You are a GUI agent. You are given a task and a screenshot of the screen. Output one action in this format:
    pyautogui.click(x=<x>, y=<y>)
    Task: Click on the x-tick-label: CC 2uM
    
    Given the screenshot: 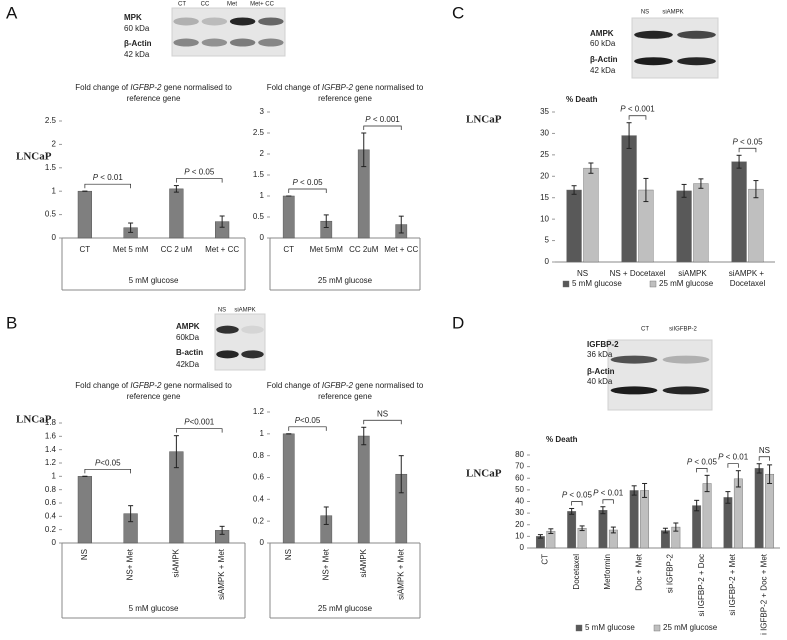 What is the action you would take?
    pyautogui.click(x=364, y=249)
    